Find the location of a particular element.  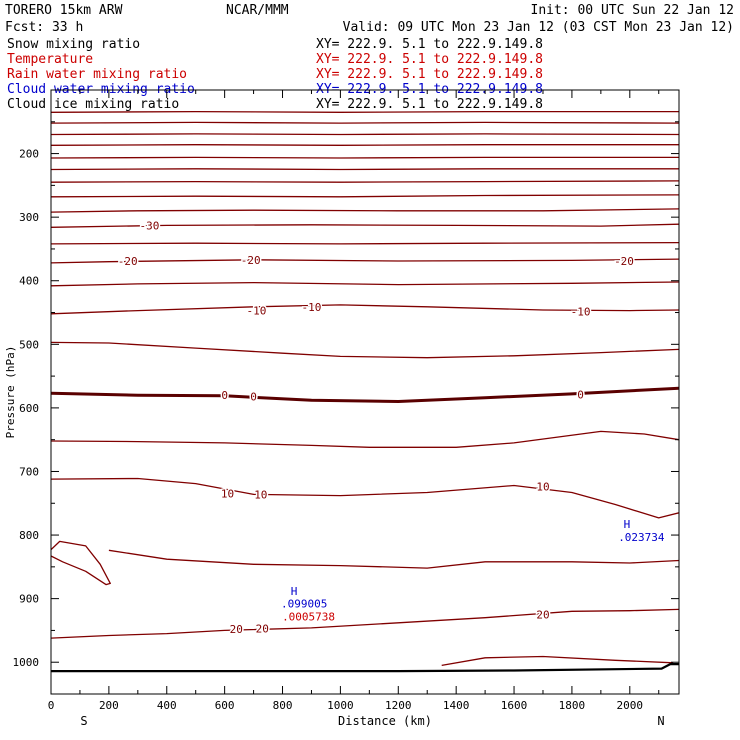

y-tick-label: 1000 is located at coordinates (26, 662).